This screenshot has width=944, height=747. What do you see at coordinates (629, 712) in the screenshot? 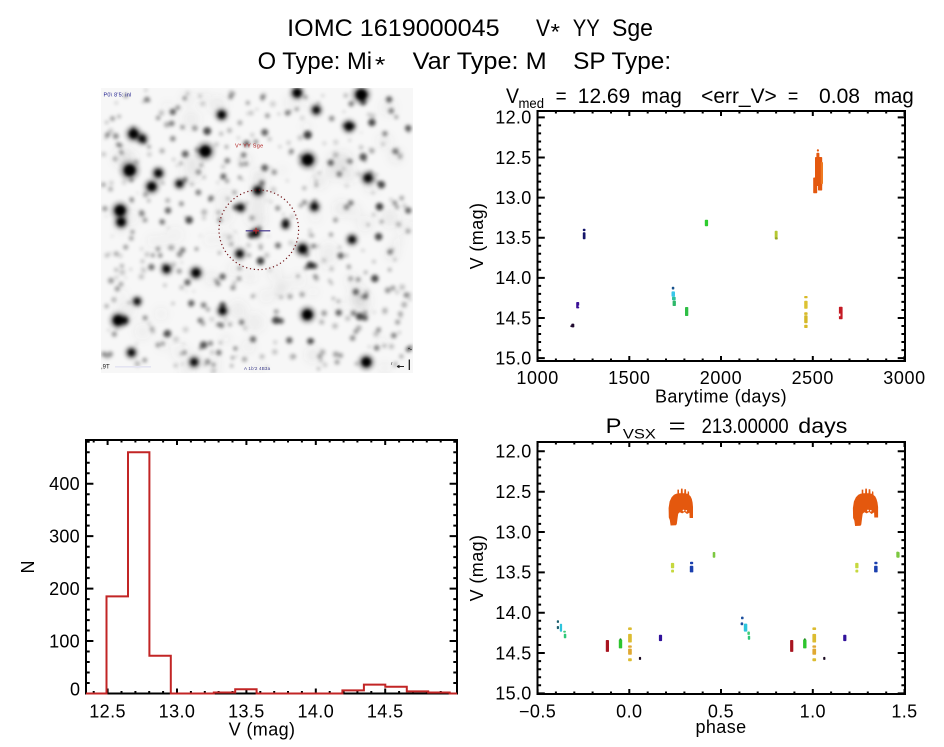
I see `svg-text: 0.0` at bounding box center [629, 712].